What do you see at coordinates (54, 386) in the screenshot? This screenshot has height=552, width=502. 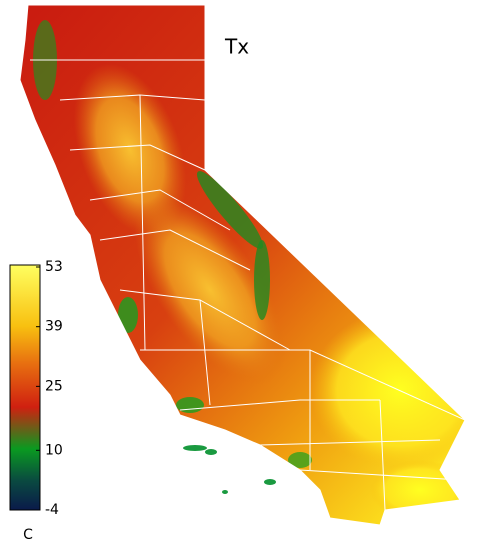 I see `colorbar-tick-label: 25` at bounding box center [54, 386].